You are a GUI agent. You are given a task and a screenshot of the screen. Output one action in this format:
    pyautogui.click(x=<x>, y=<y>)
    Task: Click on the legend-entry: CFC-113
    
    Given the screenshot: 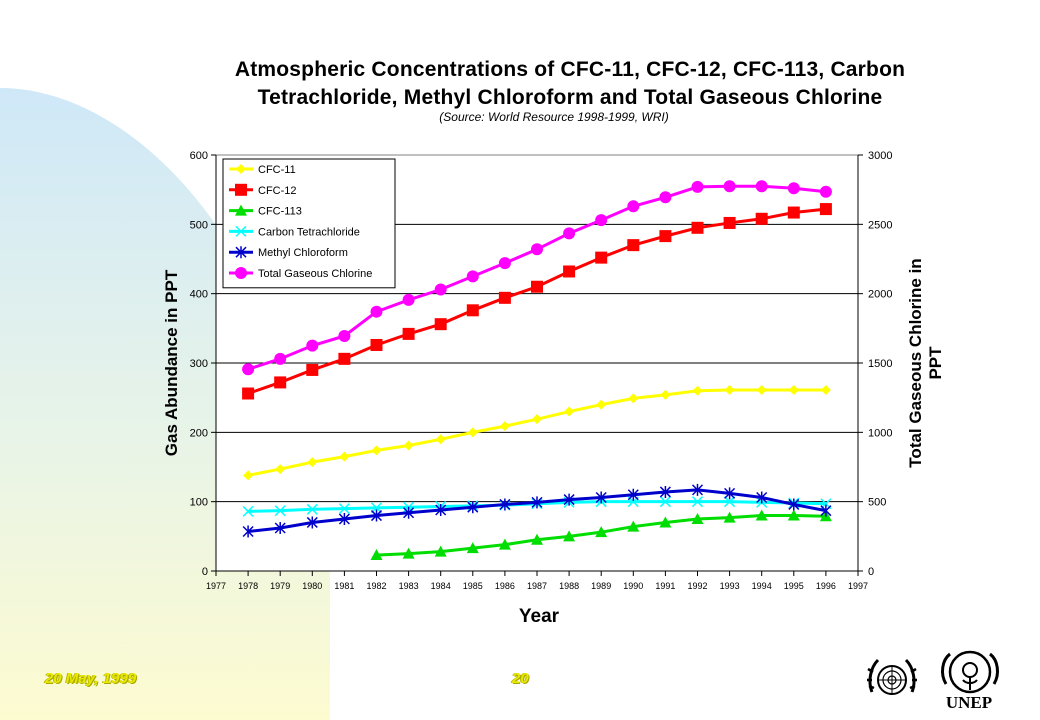 What is the action you would take?
    pyautogui.click(x=265, y=211)
    